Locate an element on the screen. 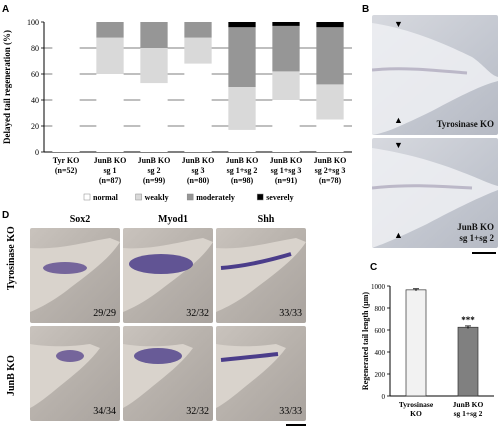 The height and width of the screenshot is (429, 500). x-tick-label: (n=80) is located at coordinates (198, 180).